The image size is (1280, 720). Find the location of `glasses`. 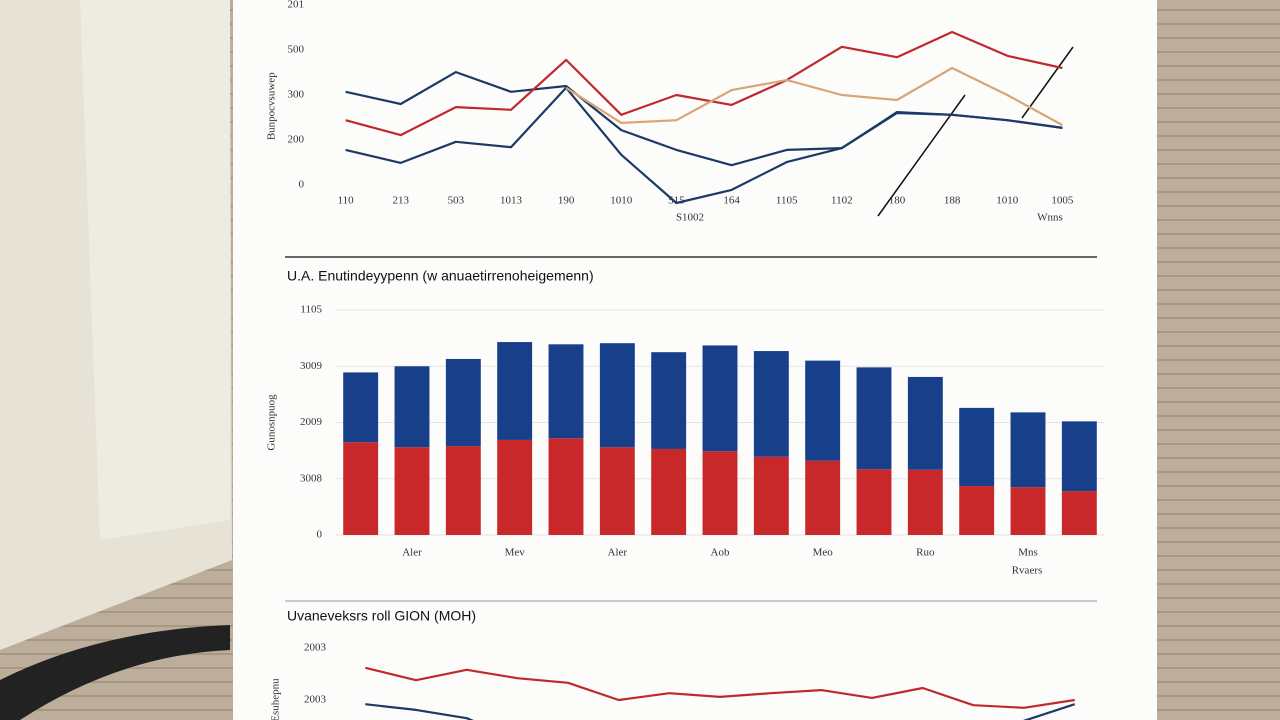

glasses is located at coordinates (115, 672).